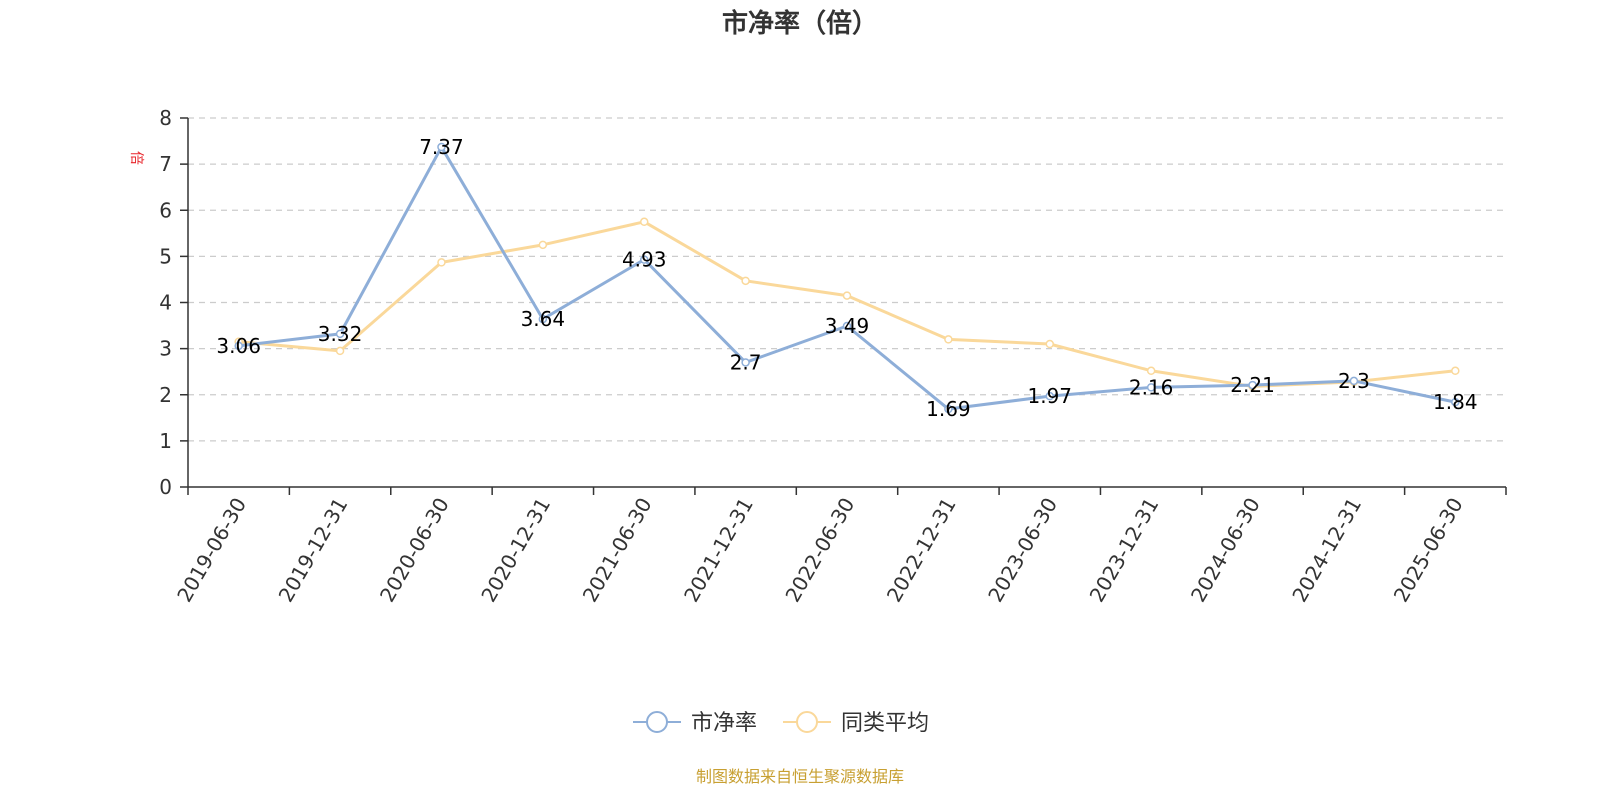 The width and height of the screenshot is (1600, 800). What do you see at coordinates (173, 302) in the screenshot?
I see `y-axis-ticks: 0 1 2 3 4 5 6 7 8` at bounding box center [173, 302].